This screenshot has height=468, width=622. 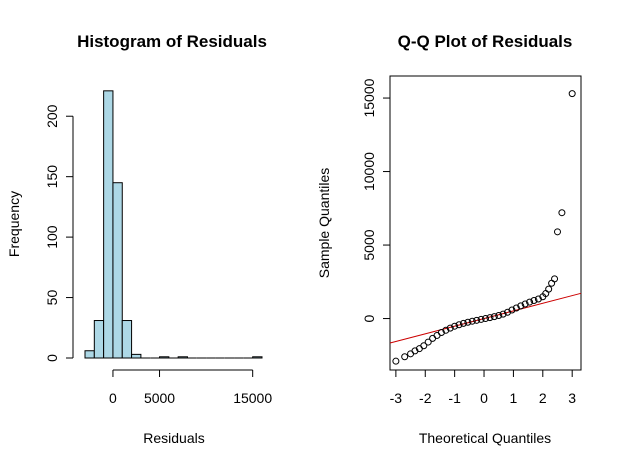 I want to click on histogram-title: Histogram of Residuals, so click(x=172, y=41).